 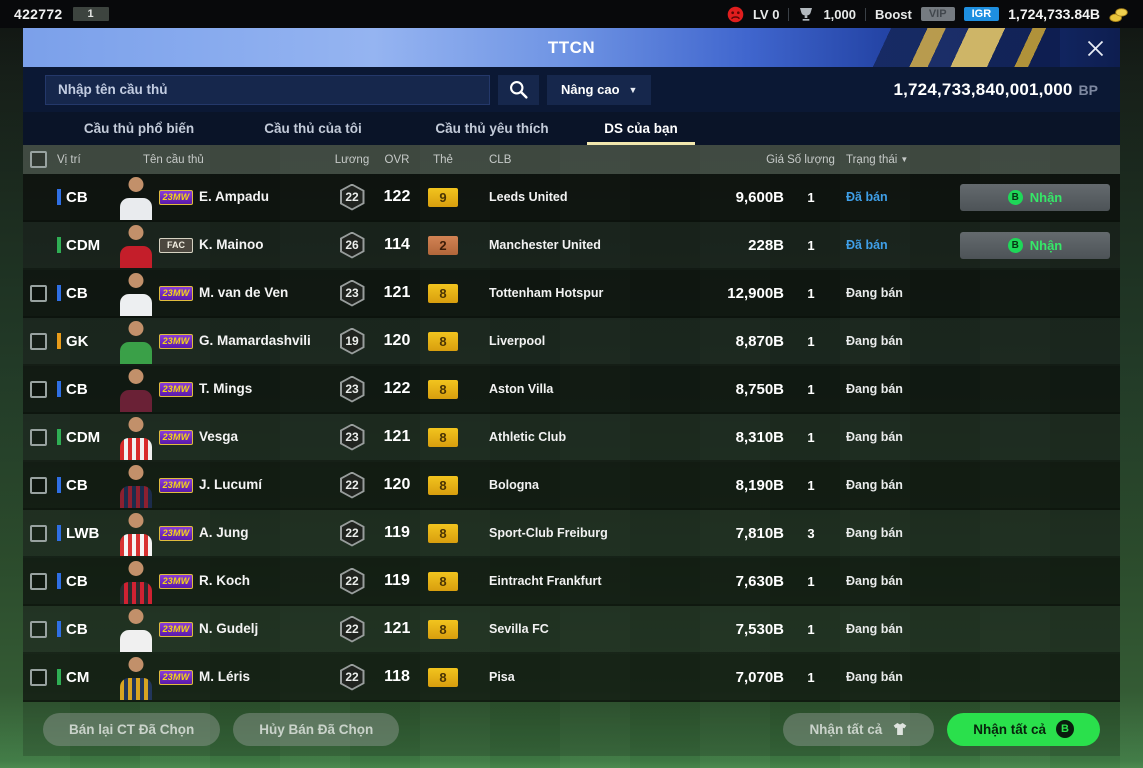 I want to click on price-value: 8,870B, so click(x=759, y=341).